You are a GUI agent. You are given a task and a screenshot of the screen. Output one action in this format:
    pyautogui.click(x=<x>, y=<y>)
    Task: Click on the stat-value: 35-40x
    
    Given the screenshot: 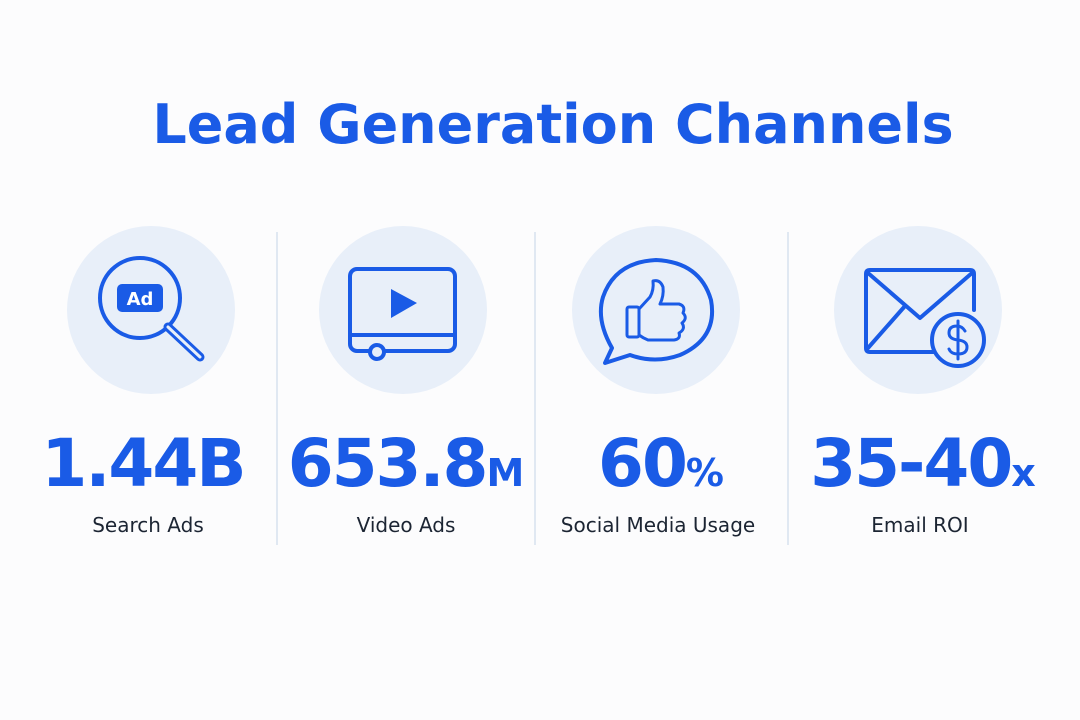 What is the action you would take?
    pyautogui.click(x=922, y=463)
    